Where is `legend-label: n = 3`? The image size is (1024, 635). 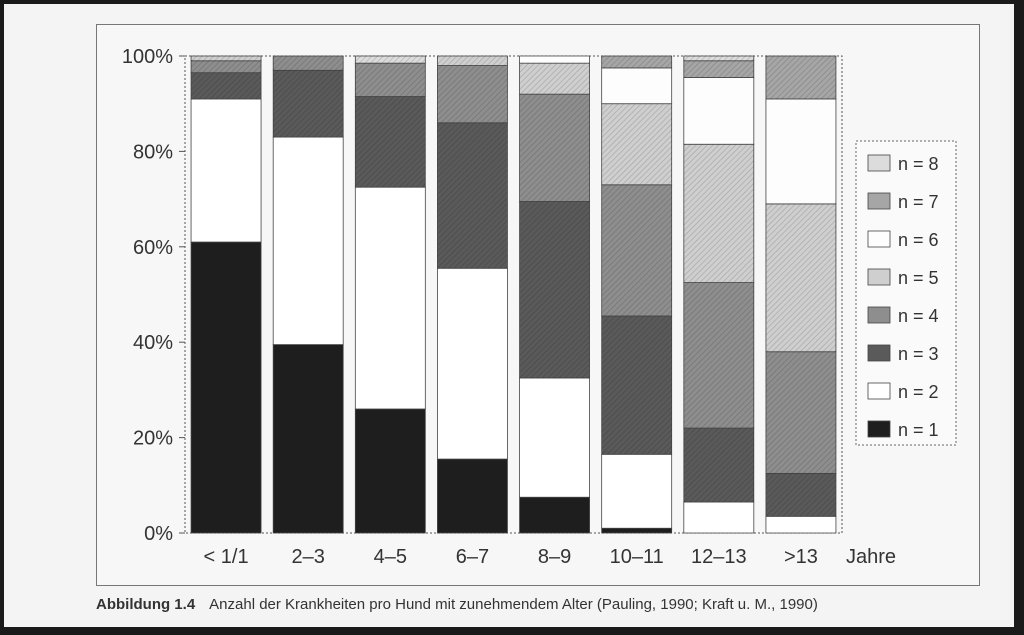
legend-label: n = 3 is located at coordinates (918, 354).